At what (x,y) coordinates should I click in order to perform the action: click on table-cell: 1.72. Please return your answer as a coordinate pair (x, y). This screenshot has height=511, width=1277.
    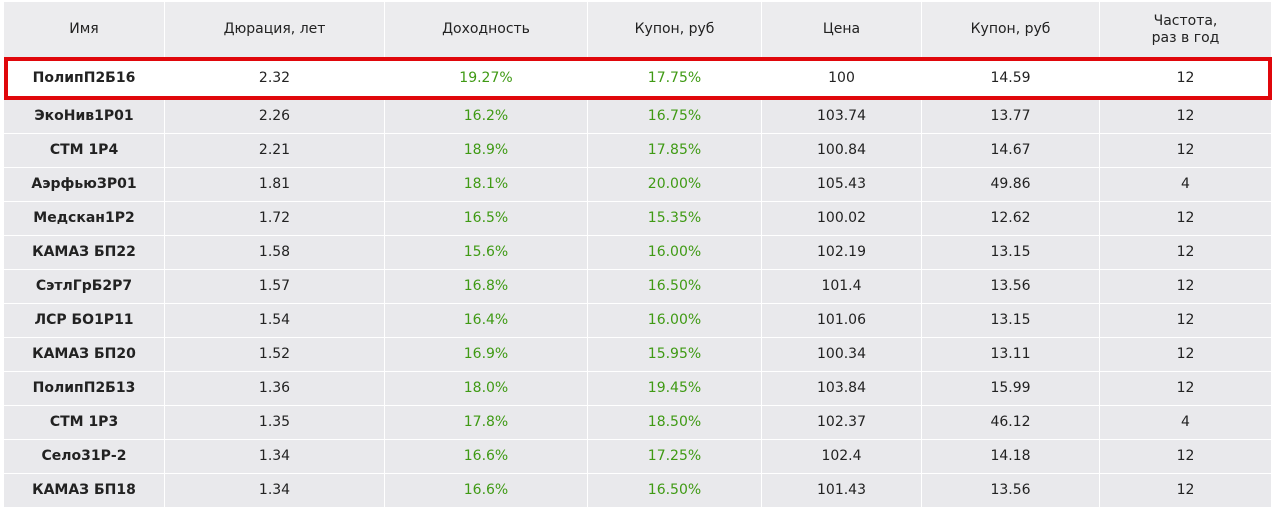
    Looking at the image, I should click on (275, 219).